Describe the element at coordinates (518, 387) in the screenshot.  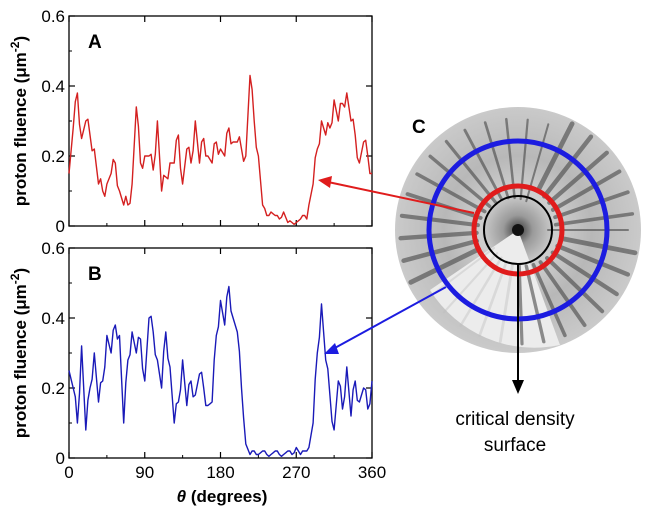
I see `black-arrow-head` at that location.